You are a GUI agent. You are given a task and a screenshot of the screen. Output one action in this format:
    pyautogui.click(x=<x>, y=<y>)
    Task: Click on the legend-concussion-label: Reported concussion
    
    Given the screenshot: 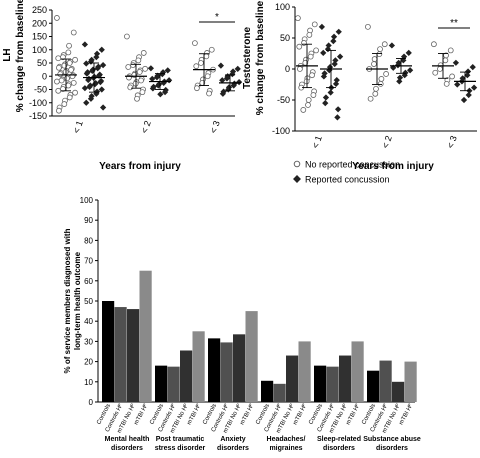 What is the action you would take?
    pyautogui.click(x=347, y=180)
    